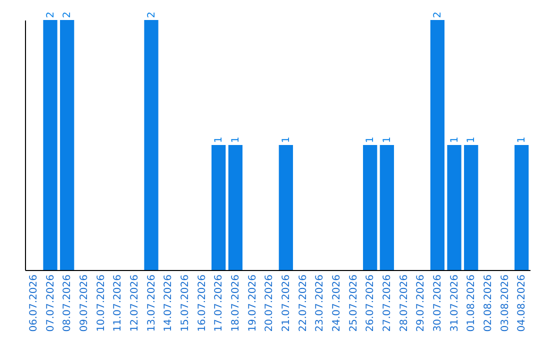  I want to click on x-tick-label: 24.07.2026, so click(336, 303).